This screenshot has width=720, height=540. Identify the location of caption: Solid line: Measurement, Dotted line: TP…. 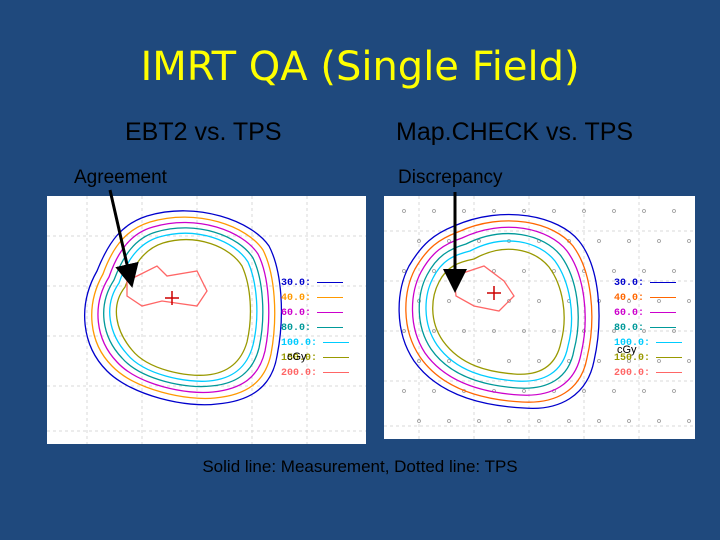
(360, 466).